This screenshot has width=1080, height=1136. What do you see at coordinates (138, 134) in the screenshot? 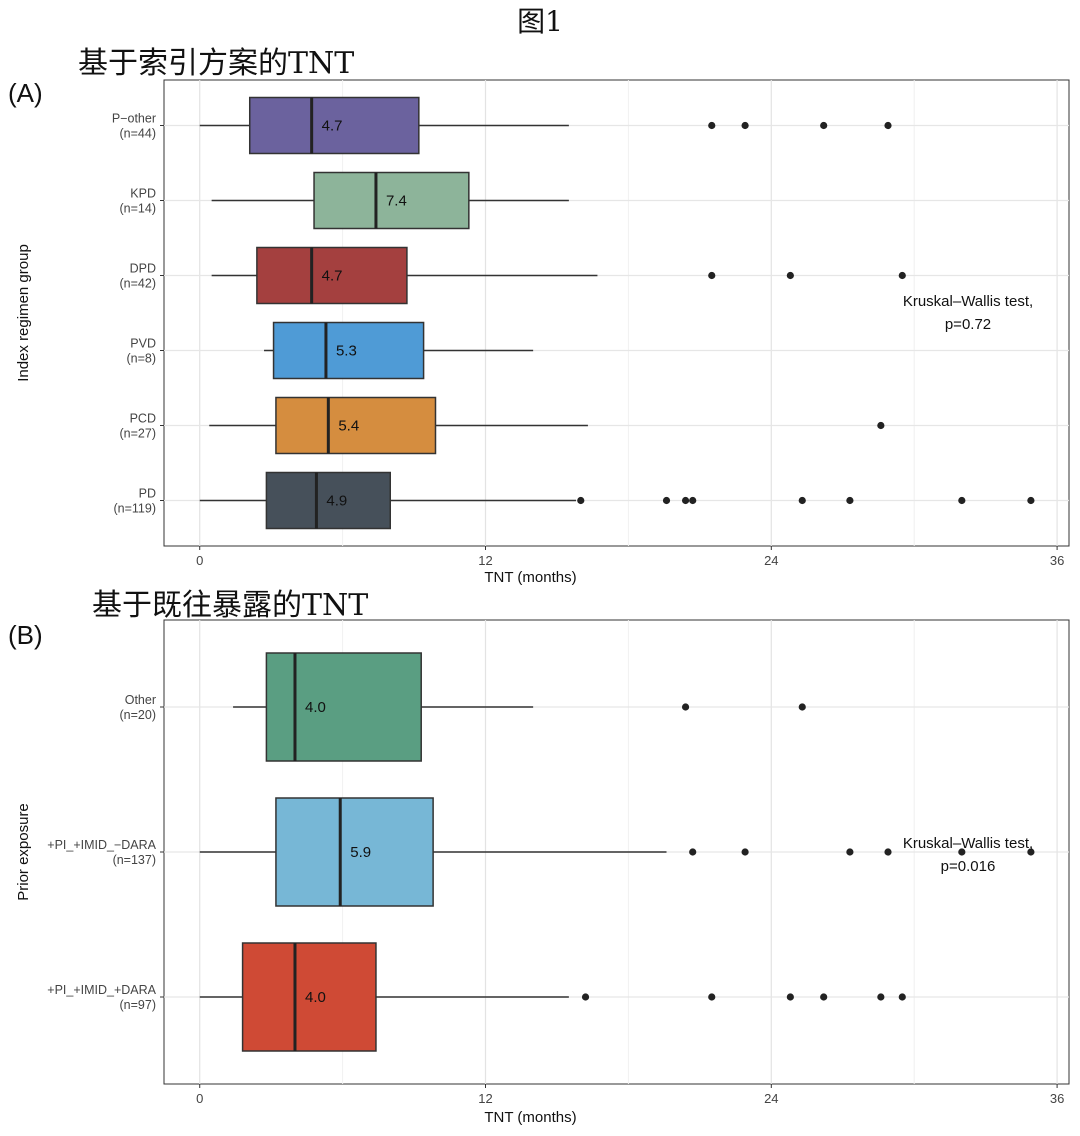
I see `y-tick-count: (n=44)` at bounding box center [138, 134].